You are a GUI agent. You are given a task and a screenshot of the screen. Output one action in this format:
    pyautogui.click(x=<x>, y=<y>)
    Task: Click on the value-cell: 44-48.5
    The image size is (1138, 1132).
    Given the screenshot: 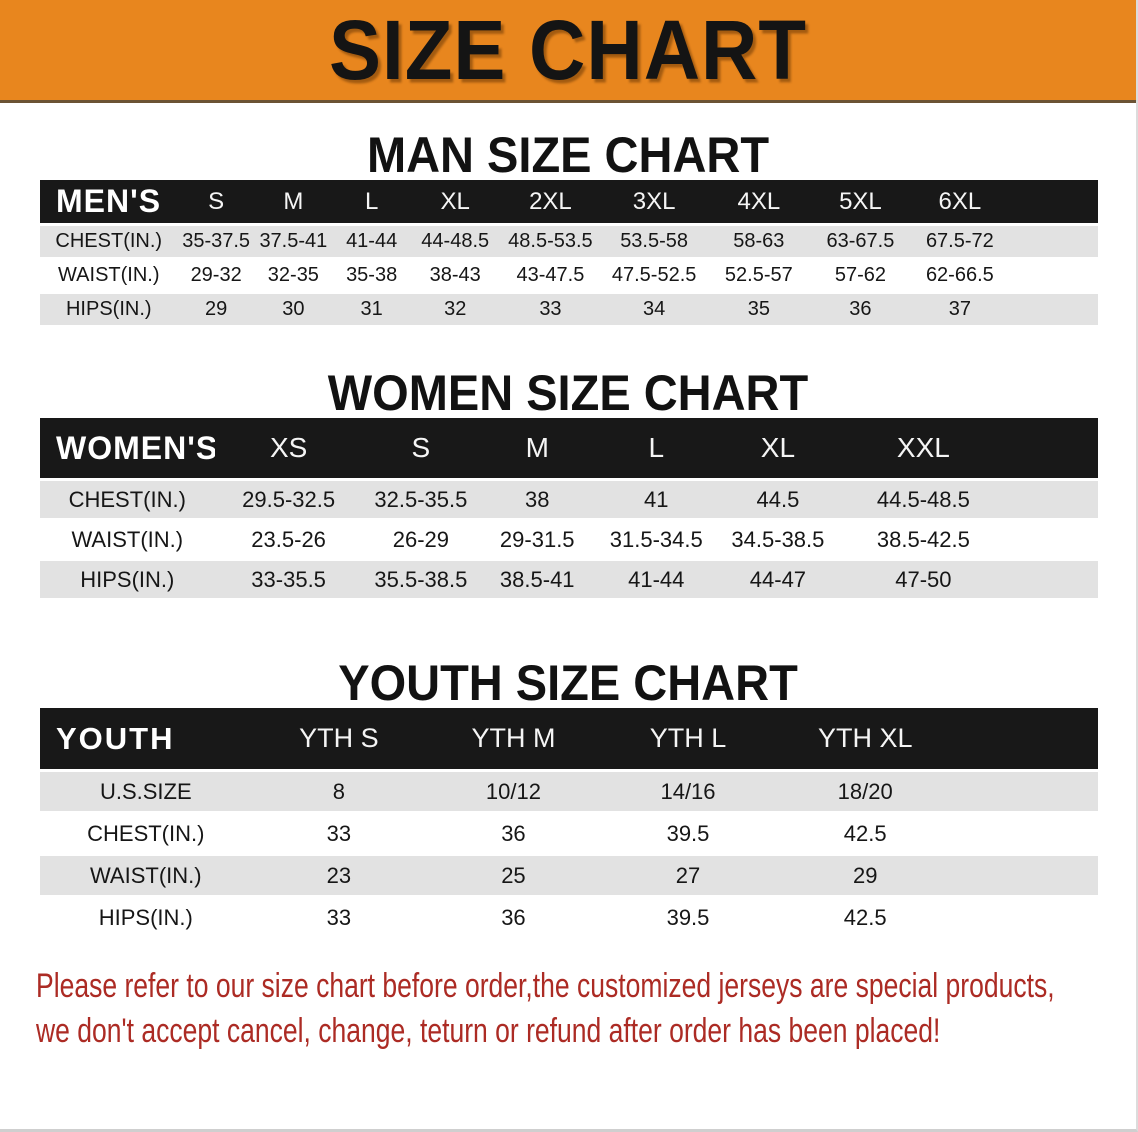 What is the action you would take?
    pyautogui.click(x=455, y=243)
    